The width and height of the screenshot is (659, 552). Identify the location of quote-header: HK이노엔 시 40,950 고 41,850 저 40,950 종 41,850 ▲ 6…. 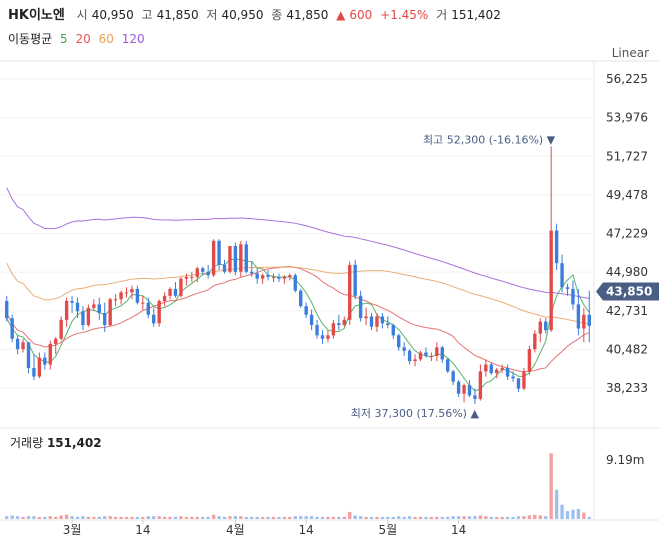
(256, 13).